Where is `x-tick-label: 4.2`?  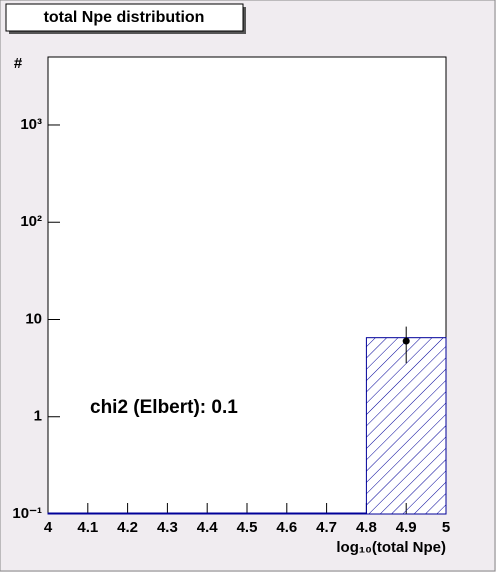
x-tick-label: 4.2 is located at coordinates (127, 527).